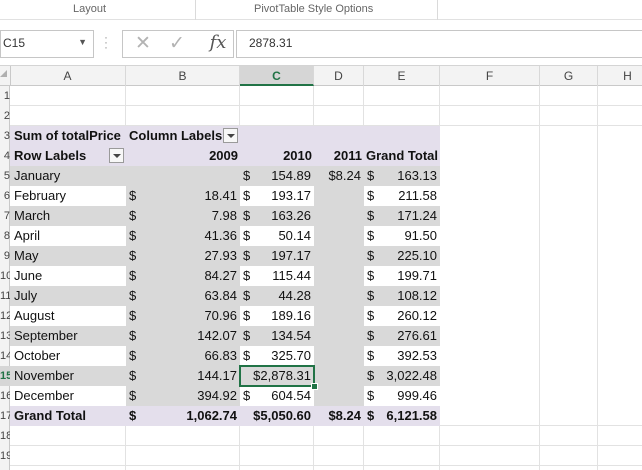 The image size is (642, 470). I want to click on row-header-10: 10, so click(5, 276).